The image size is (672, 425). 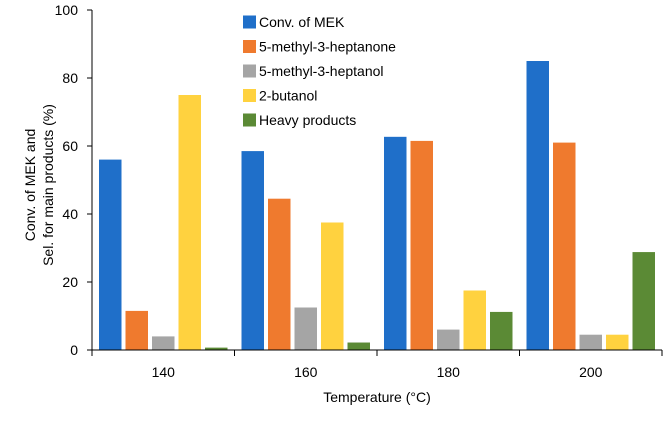 What do you see at coordinates (302, 22) in the screenshot?
I see `legend-label: Conv. of MEK` at bounding box center [302, 22].